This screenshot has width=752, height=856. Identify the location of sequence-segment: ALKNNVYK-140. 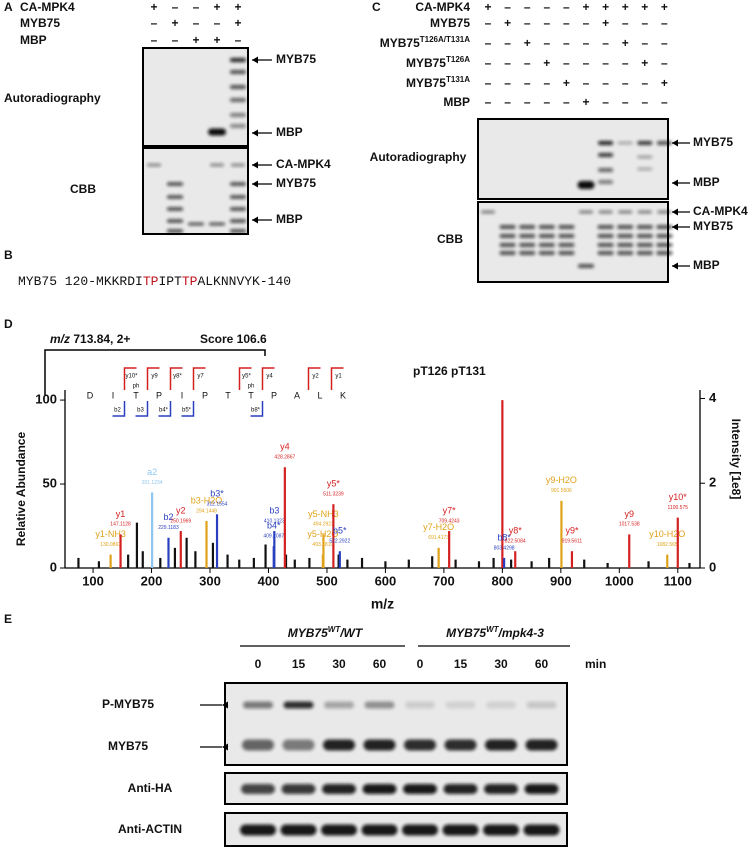
(244, 281).